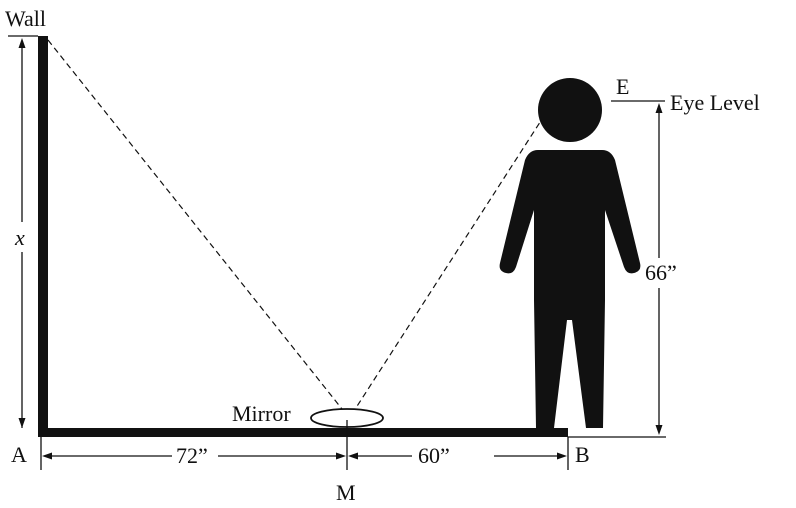  What do you see at coordinates (303, 432) in the screenshot?
I see `floor` at bounding box center [303, 432].